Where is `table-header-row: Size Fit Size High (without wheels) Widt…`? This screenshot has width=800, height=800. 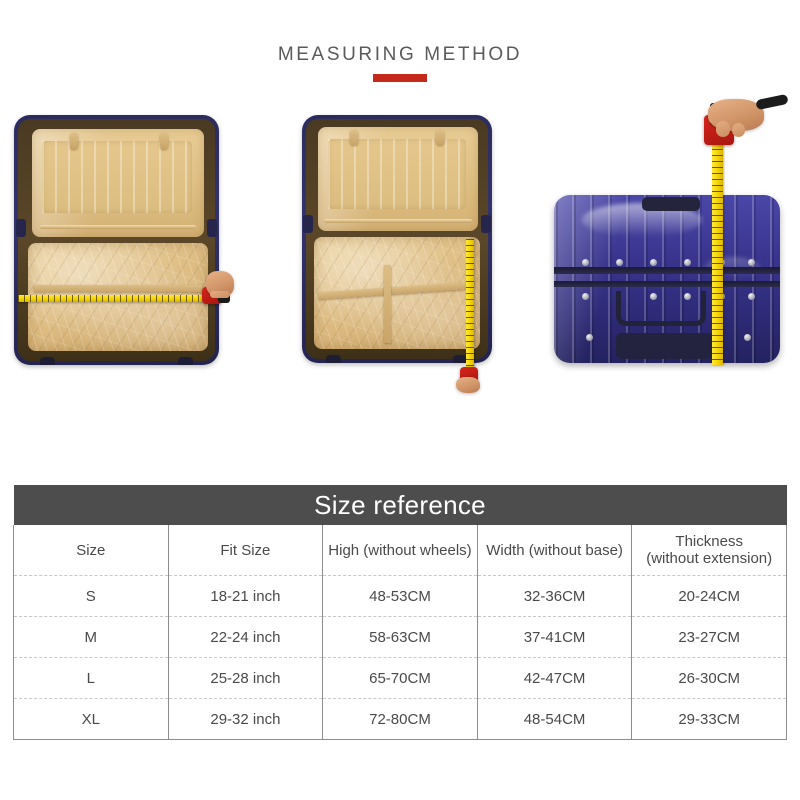 table-header-row: Size Fit Size High (without wheels) Widt… is located at coordinates (400, 550).